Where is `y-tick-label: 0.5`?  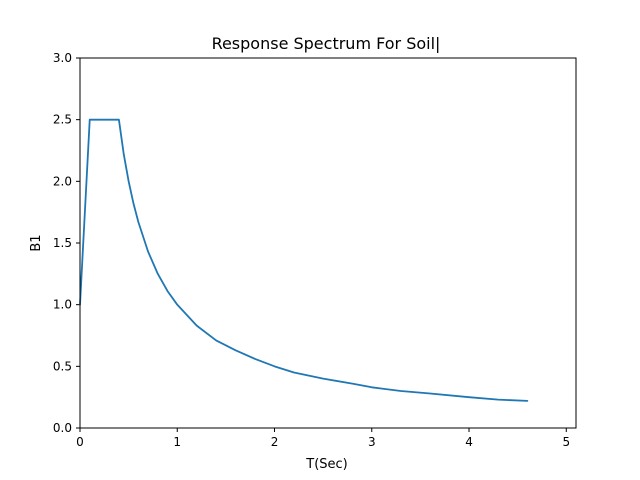
y-tick-label: 0.5 is located at coordinates (62, 366).